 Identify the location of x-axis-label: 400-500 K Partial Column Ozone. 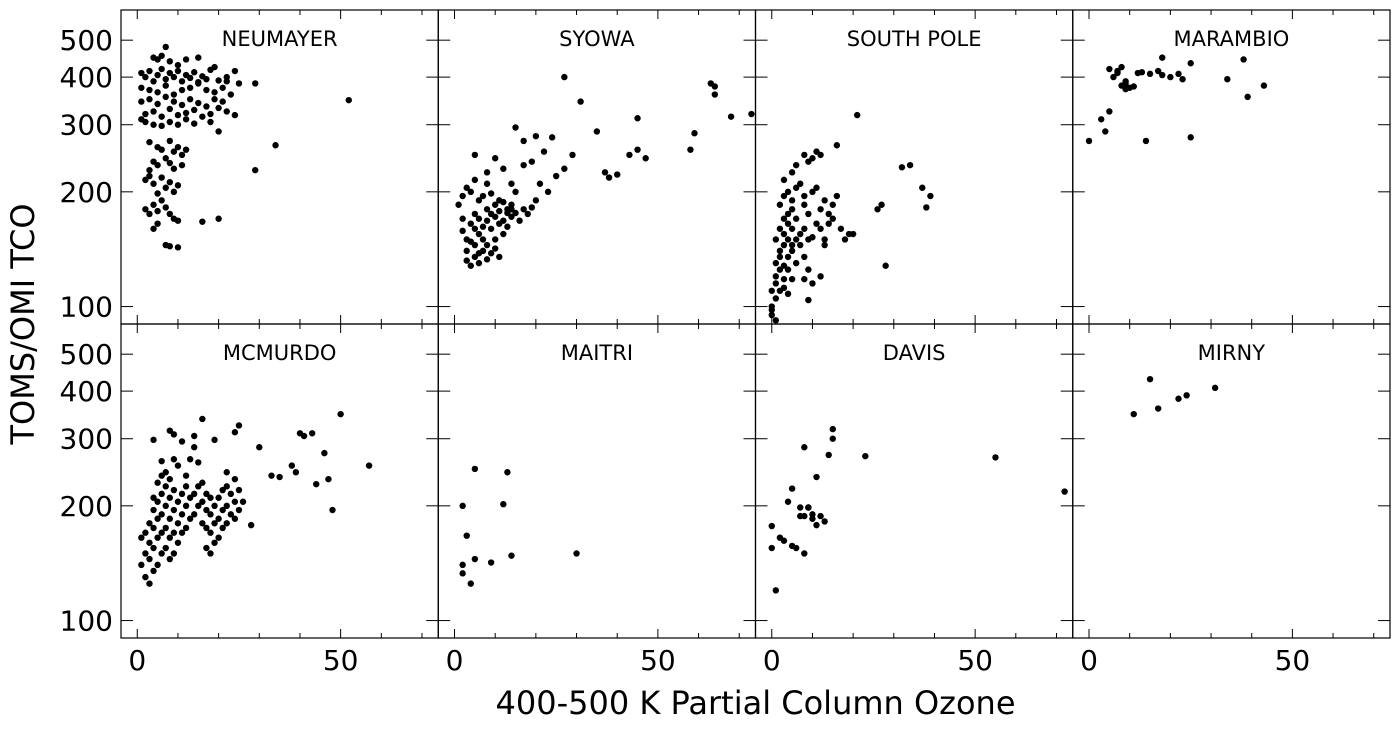
(755, 703).